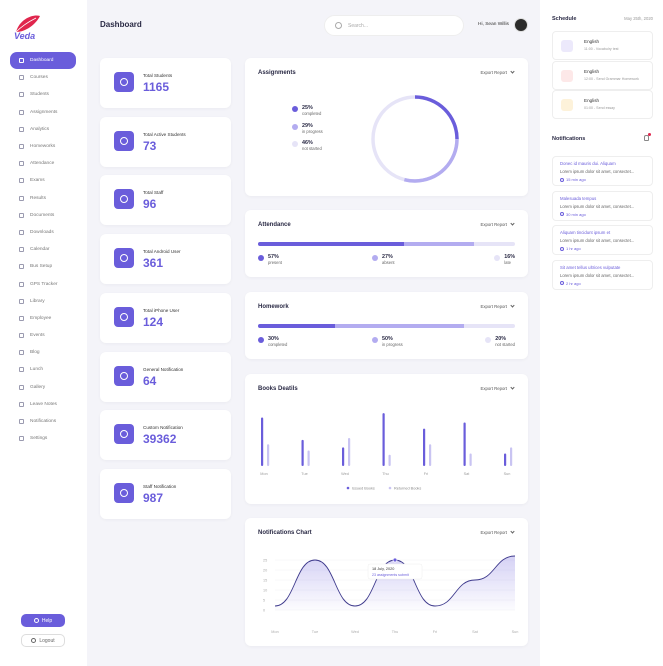  Describe the element at coordinates (43, 283) in the screenshot. I see `sidebar-item-gps-tracker: GPS Tracker` at that location.